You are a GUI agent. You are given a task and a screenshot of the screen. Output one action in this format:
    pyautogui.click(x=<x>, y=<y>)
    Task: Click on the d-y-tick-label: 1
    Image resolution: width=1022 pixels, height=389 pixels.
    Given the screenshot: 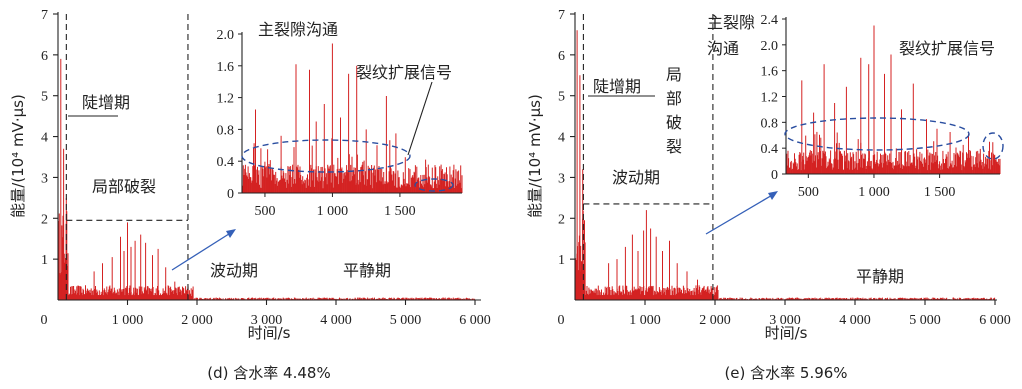 What is the action you would take?
    pyautogui.click(x=44, y=260)
    